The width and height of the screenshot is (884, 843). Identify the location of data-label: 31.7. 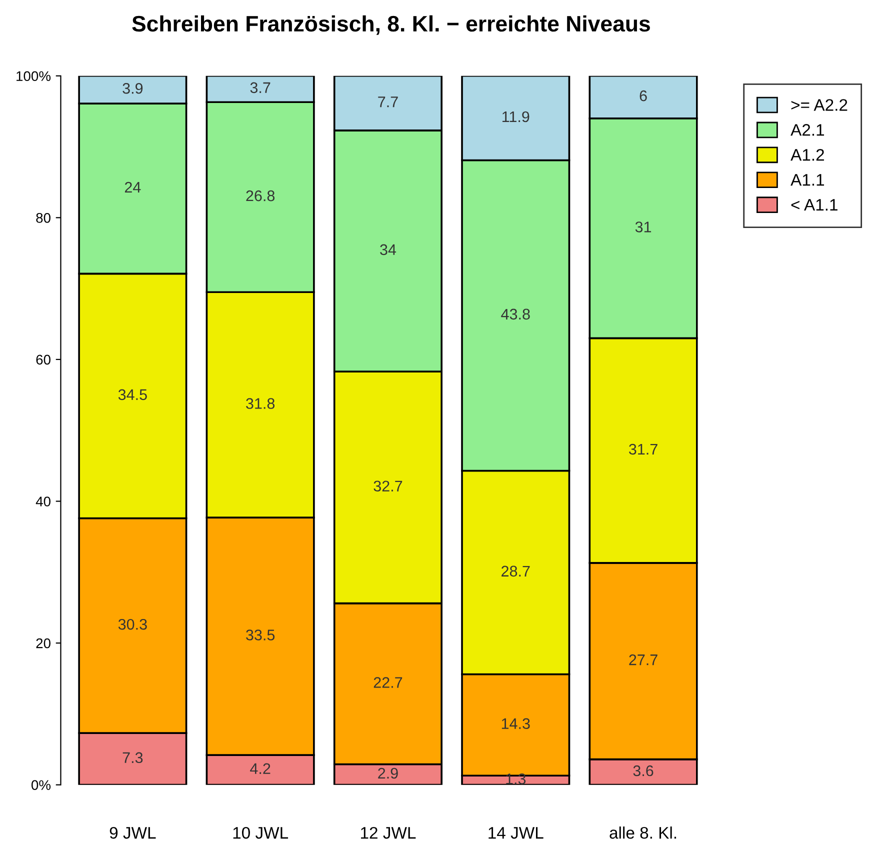
(643, 449).